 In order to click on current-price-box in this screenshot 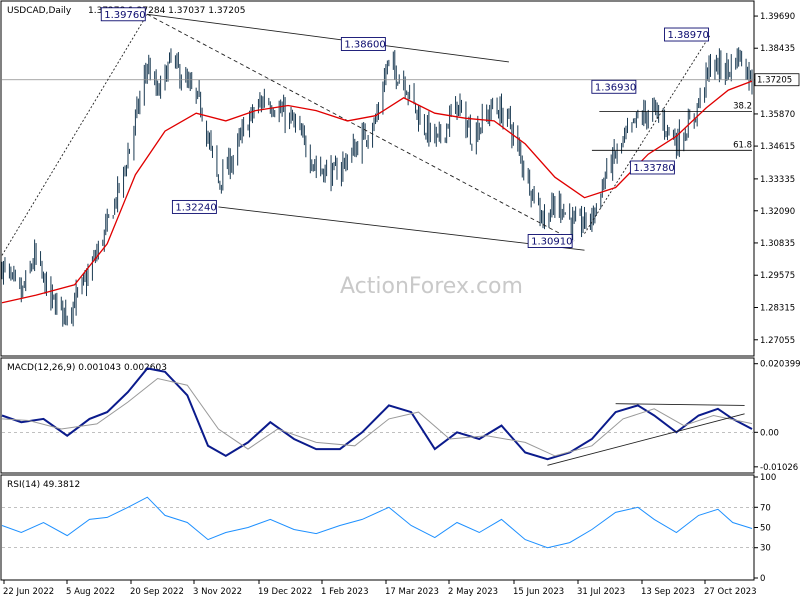, I will do `click(777, 80)`.